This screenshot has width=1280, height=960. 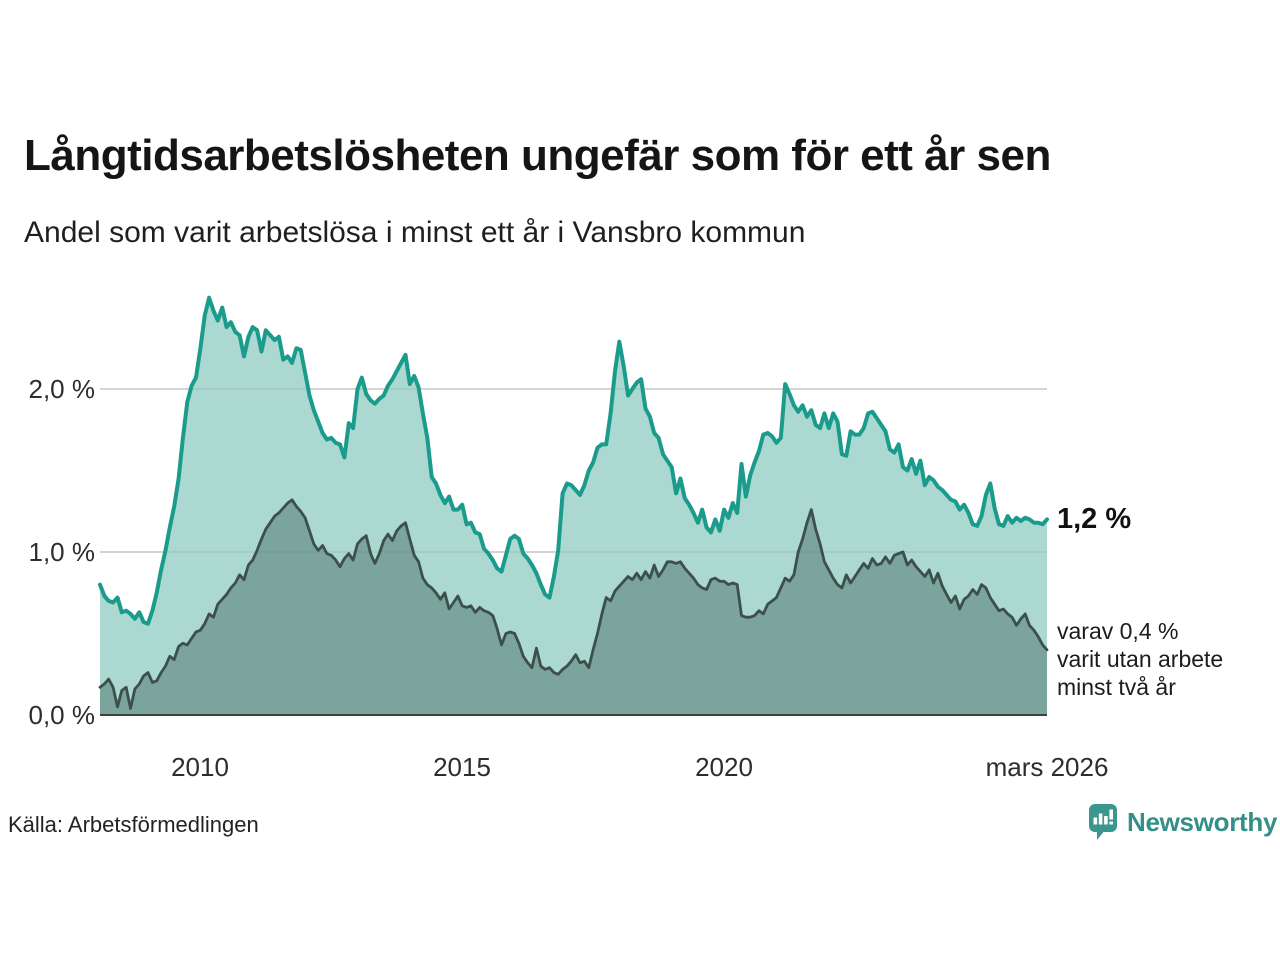 What do you see at coordinates (1103, 822) in the screenshot?
I see `newsworthy-bubble-icon` at bounding box center [1103, 822].